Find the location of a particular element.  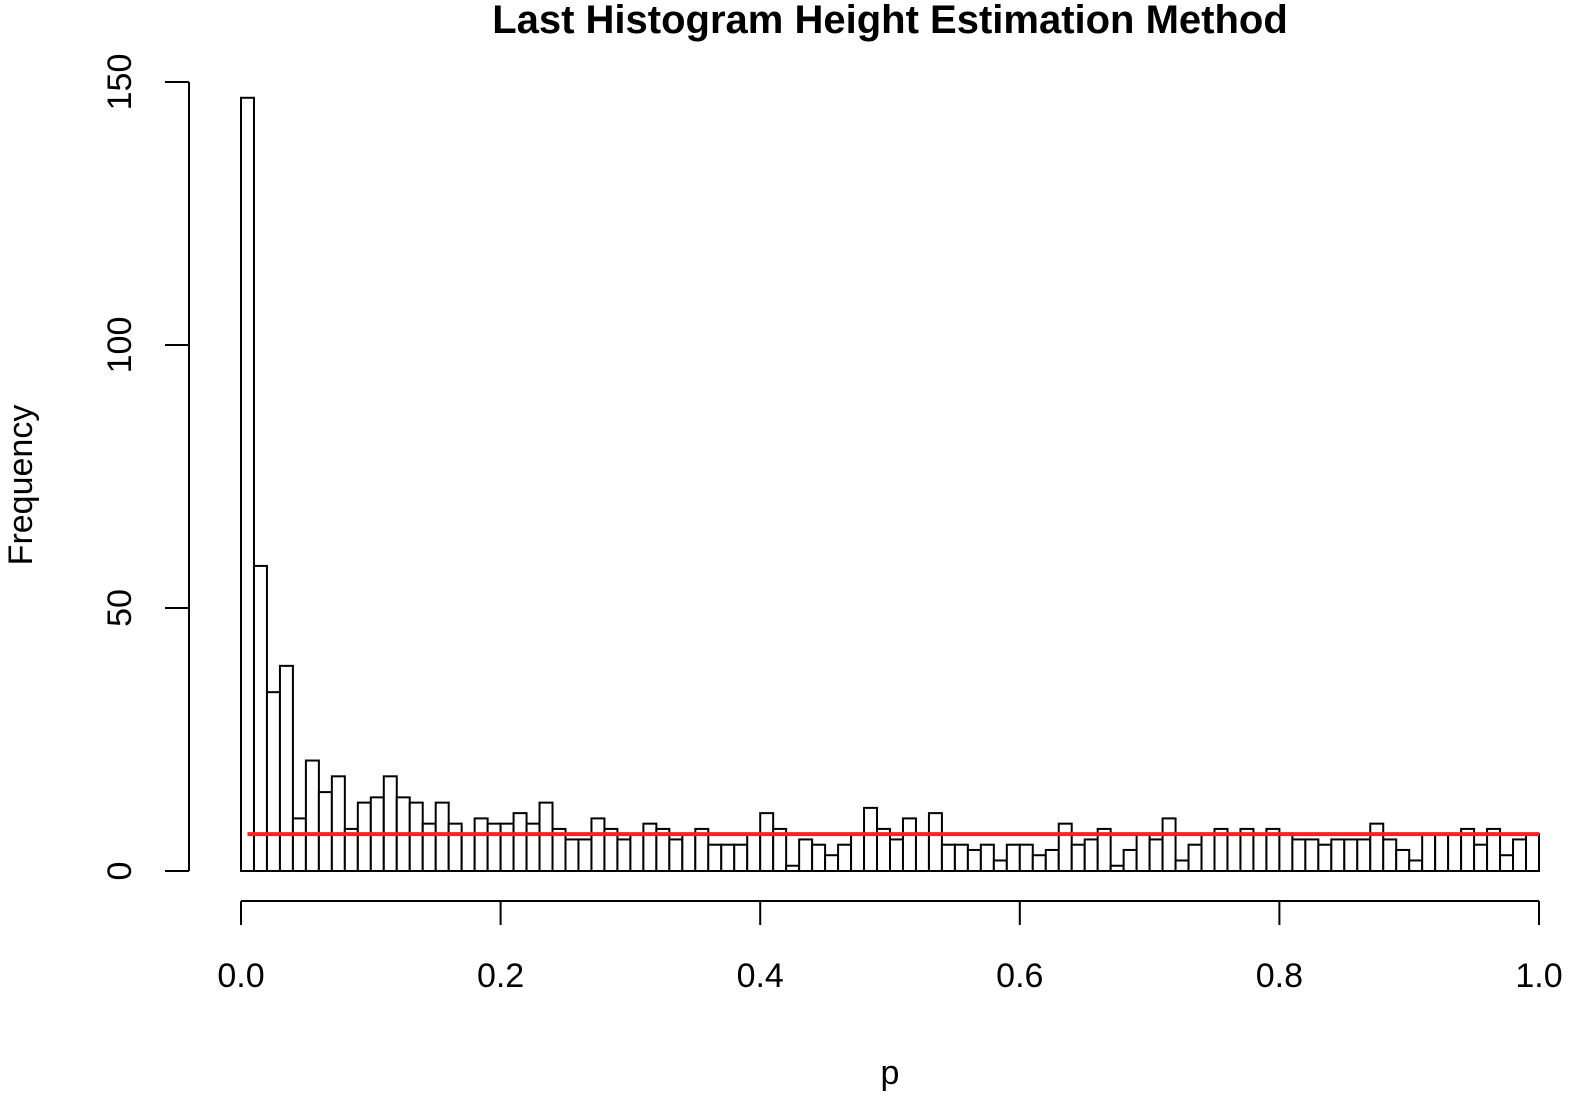

x-tick-label: 0.6 is located at coordinates (1019, 976).